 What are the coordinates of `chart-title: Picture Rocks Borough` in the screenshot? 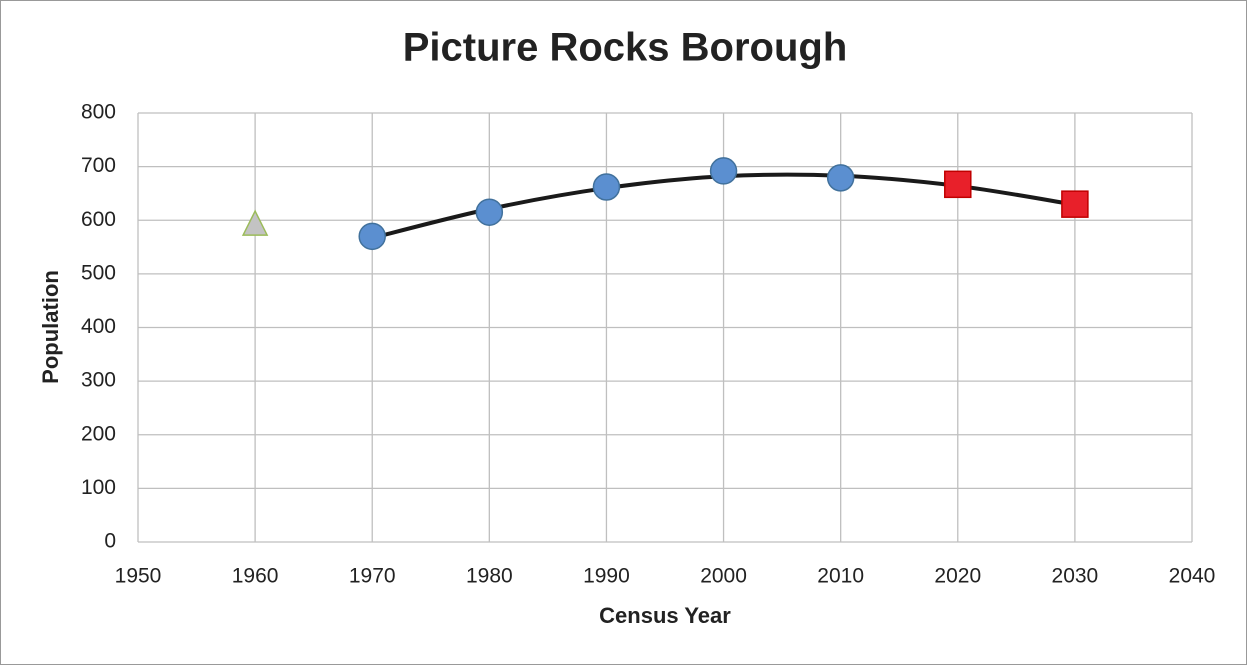 It's located at (625, 48).